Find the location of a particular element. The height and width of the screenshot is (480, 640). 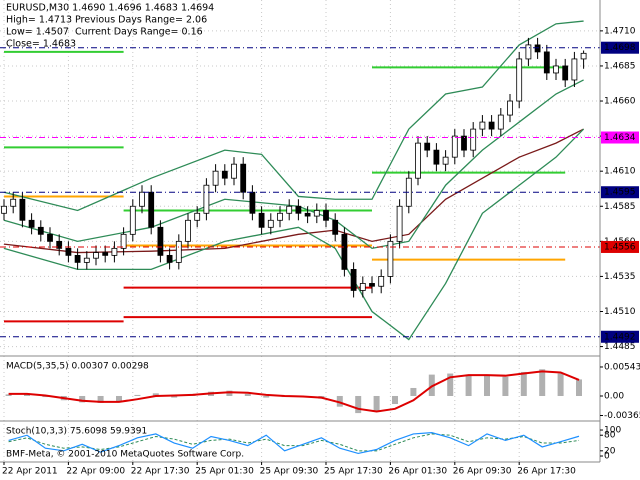

info-text: Previous Days Range= 2.06 is located at coordinates (141, 20).